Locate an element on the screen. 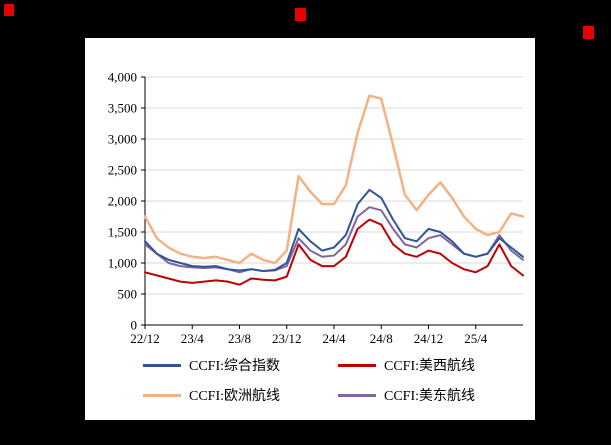  legend-label-us-west: CCFI:美西航线 is located at coordinates (430, 366).